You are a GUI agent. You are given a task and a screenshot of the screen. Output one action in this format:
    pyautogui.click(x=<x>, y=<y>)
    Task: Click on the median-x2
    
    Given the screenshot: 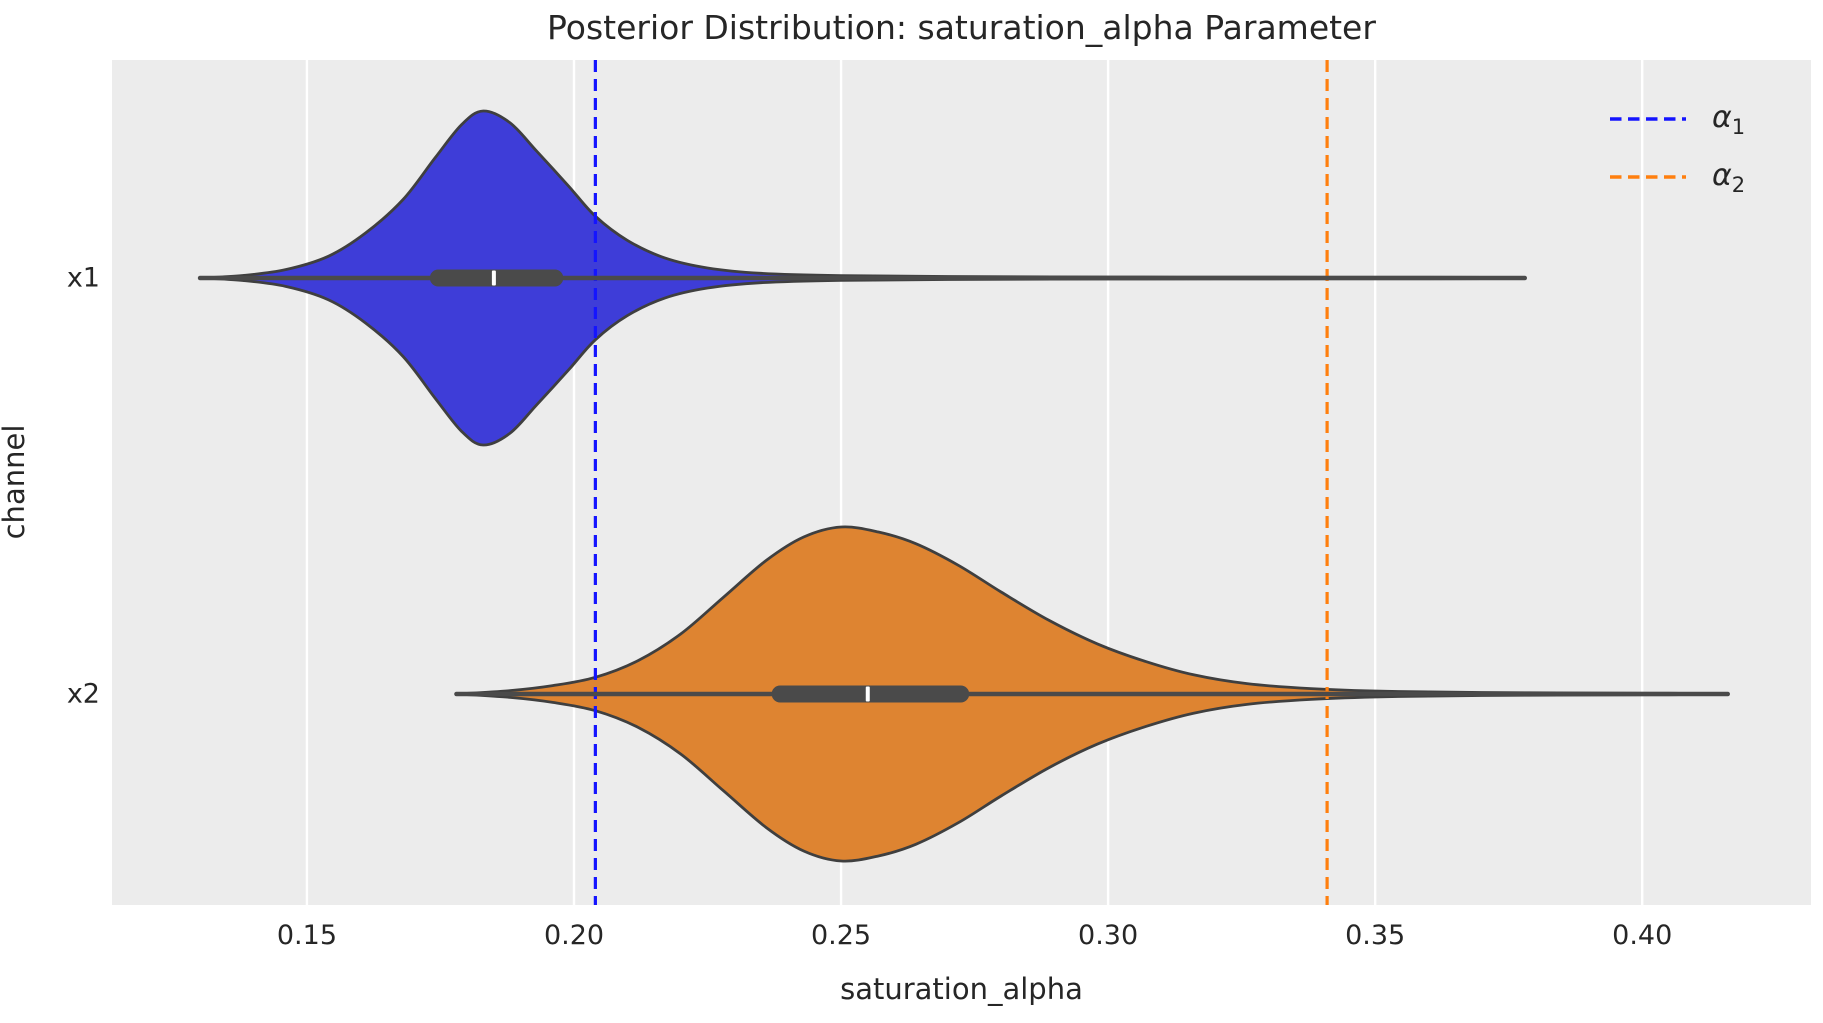 What is the action you would take?
    pyautogui.click(x=867, y=694)
    